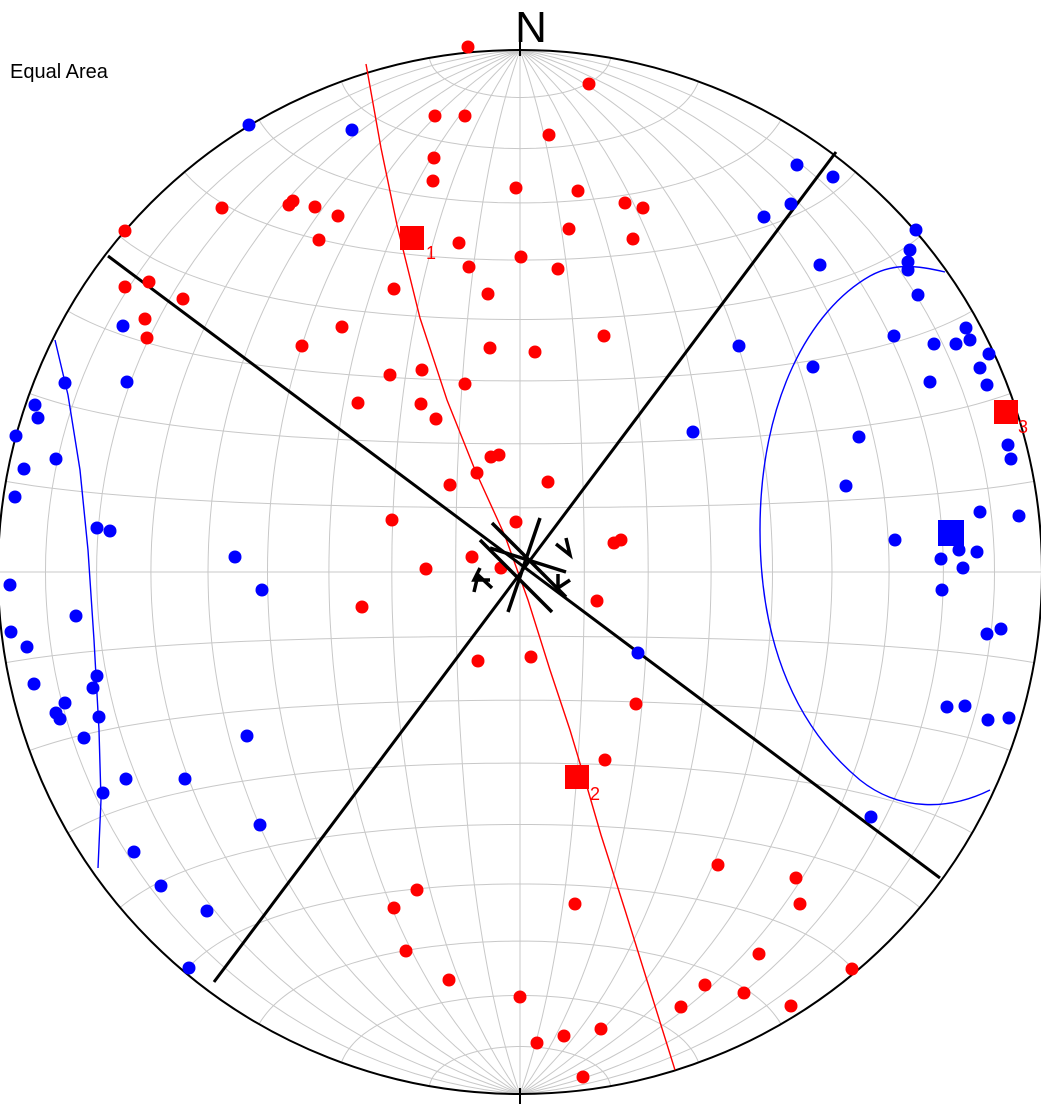 This screenshot has height=1104, width=1041. What do you see at coordinates (951, 533) in the screenshot?
I see `blue-mean-marker` at bounding box center [951, 533].